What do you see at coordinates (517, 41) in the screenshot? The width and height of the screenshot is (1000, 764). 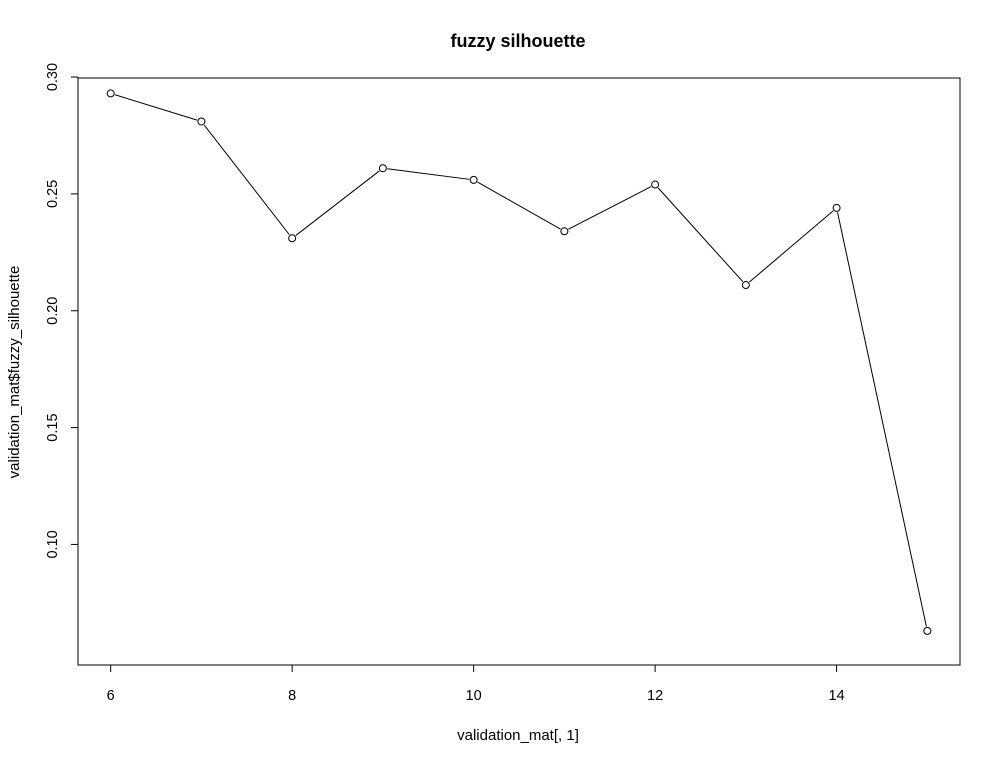 I see `chart-title: fuzzy silhouette` at bounding box center [517, 41].